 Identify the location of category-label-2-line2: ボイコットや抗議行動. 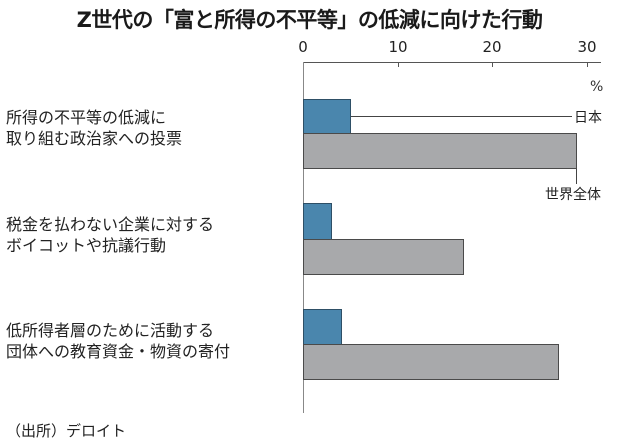
(86, 245).